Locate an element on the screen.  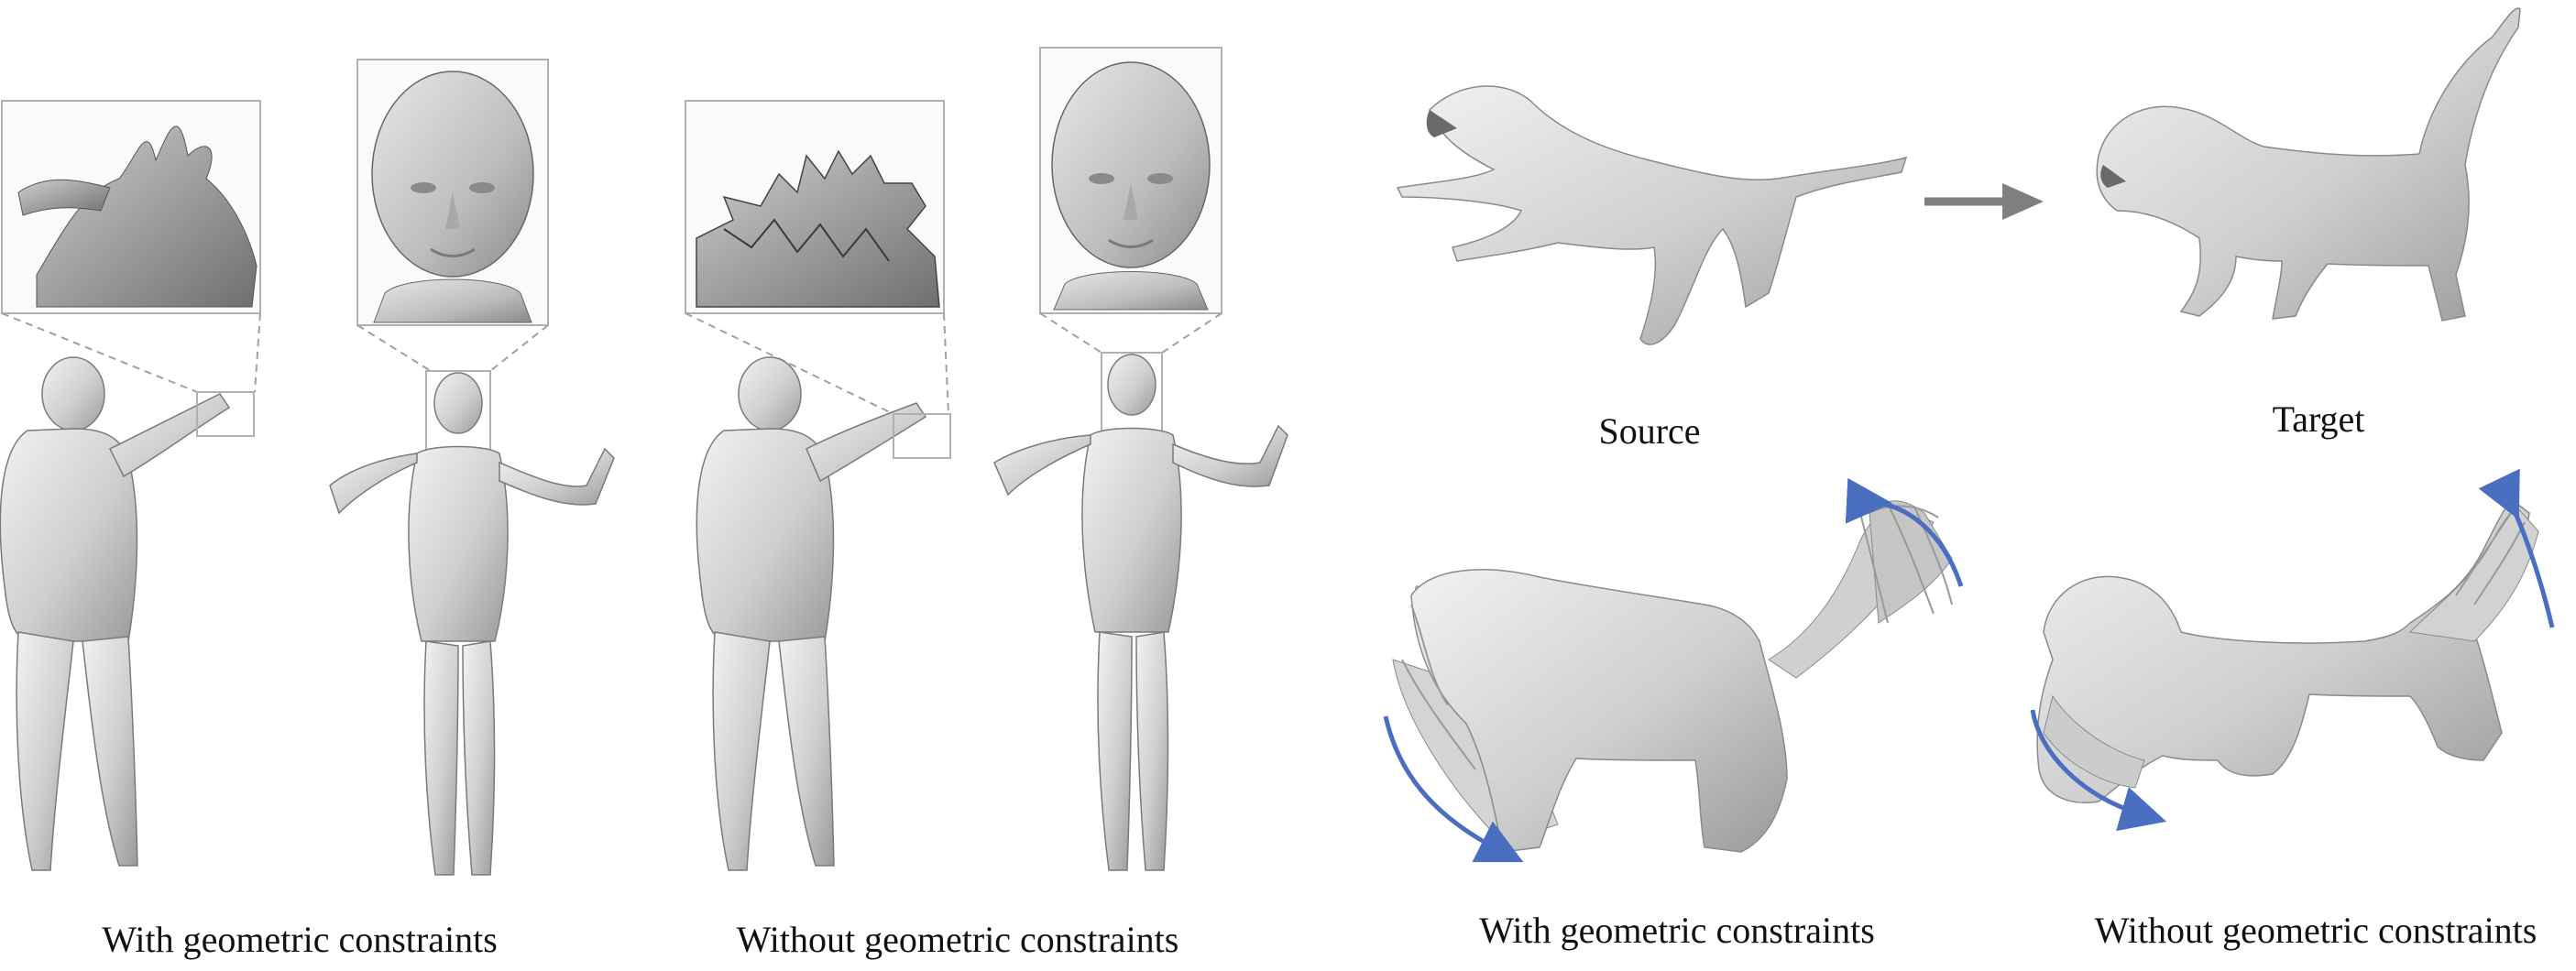
body-heavy-with-constraints is located at coordinates (127, 613).